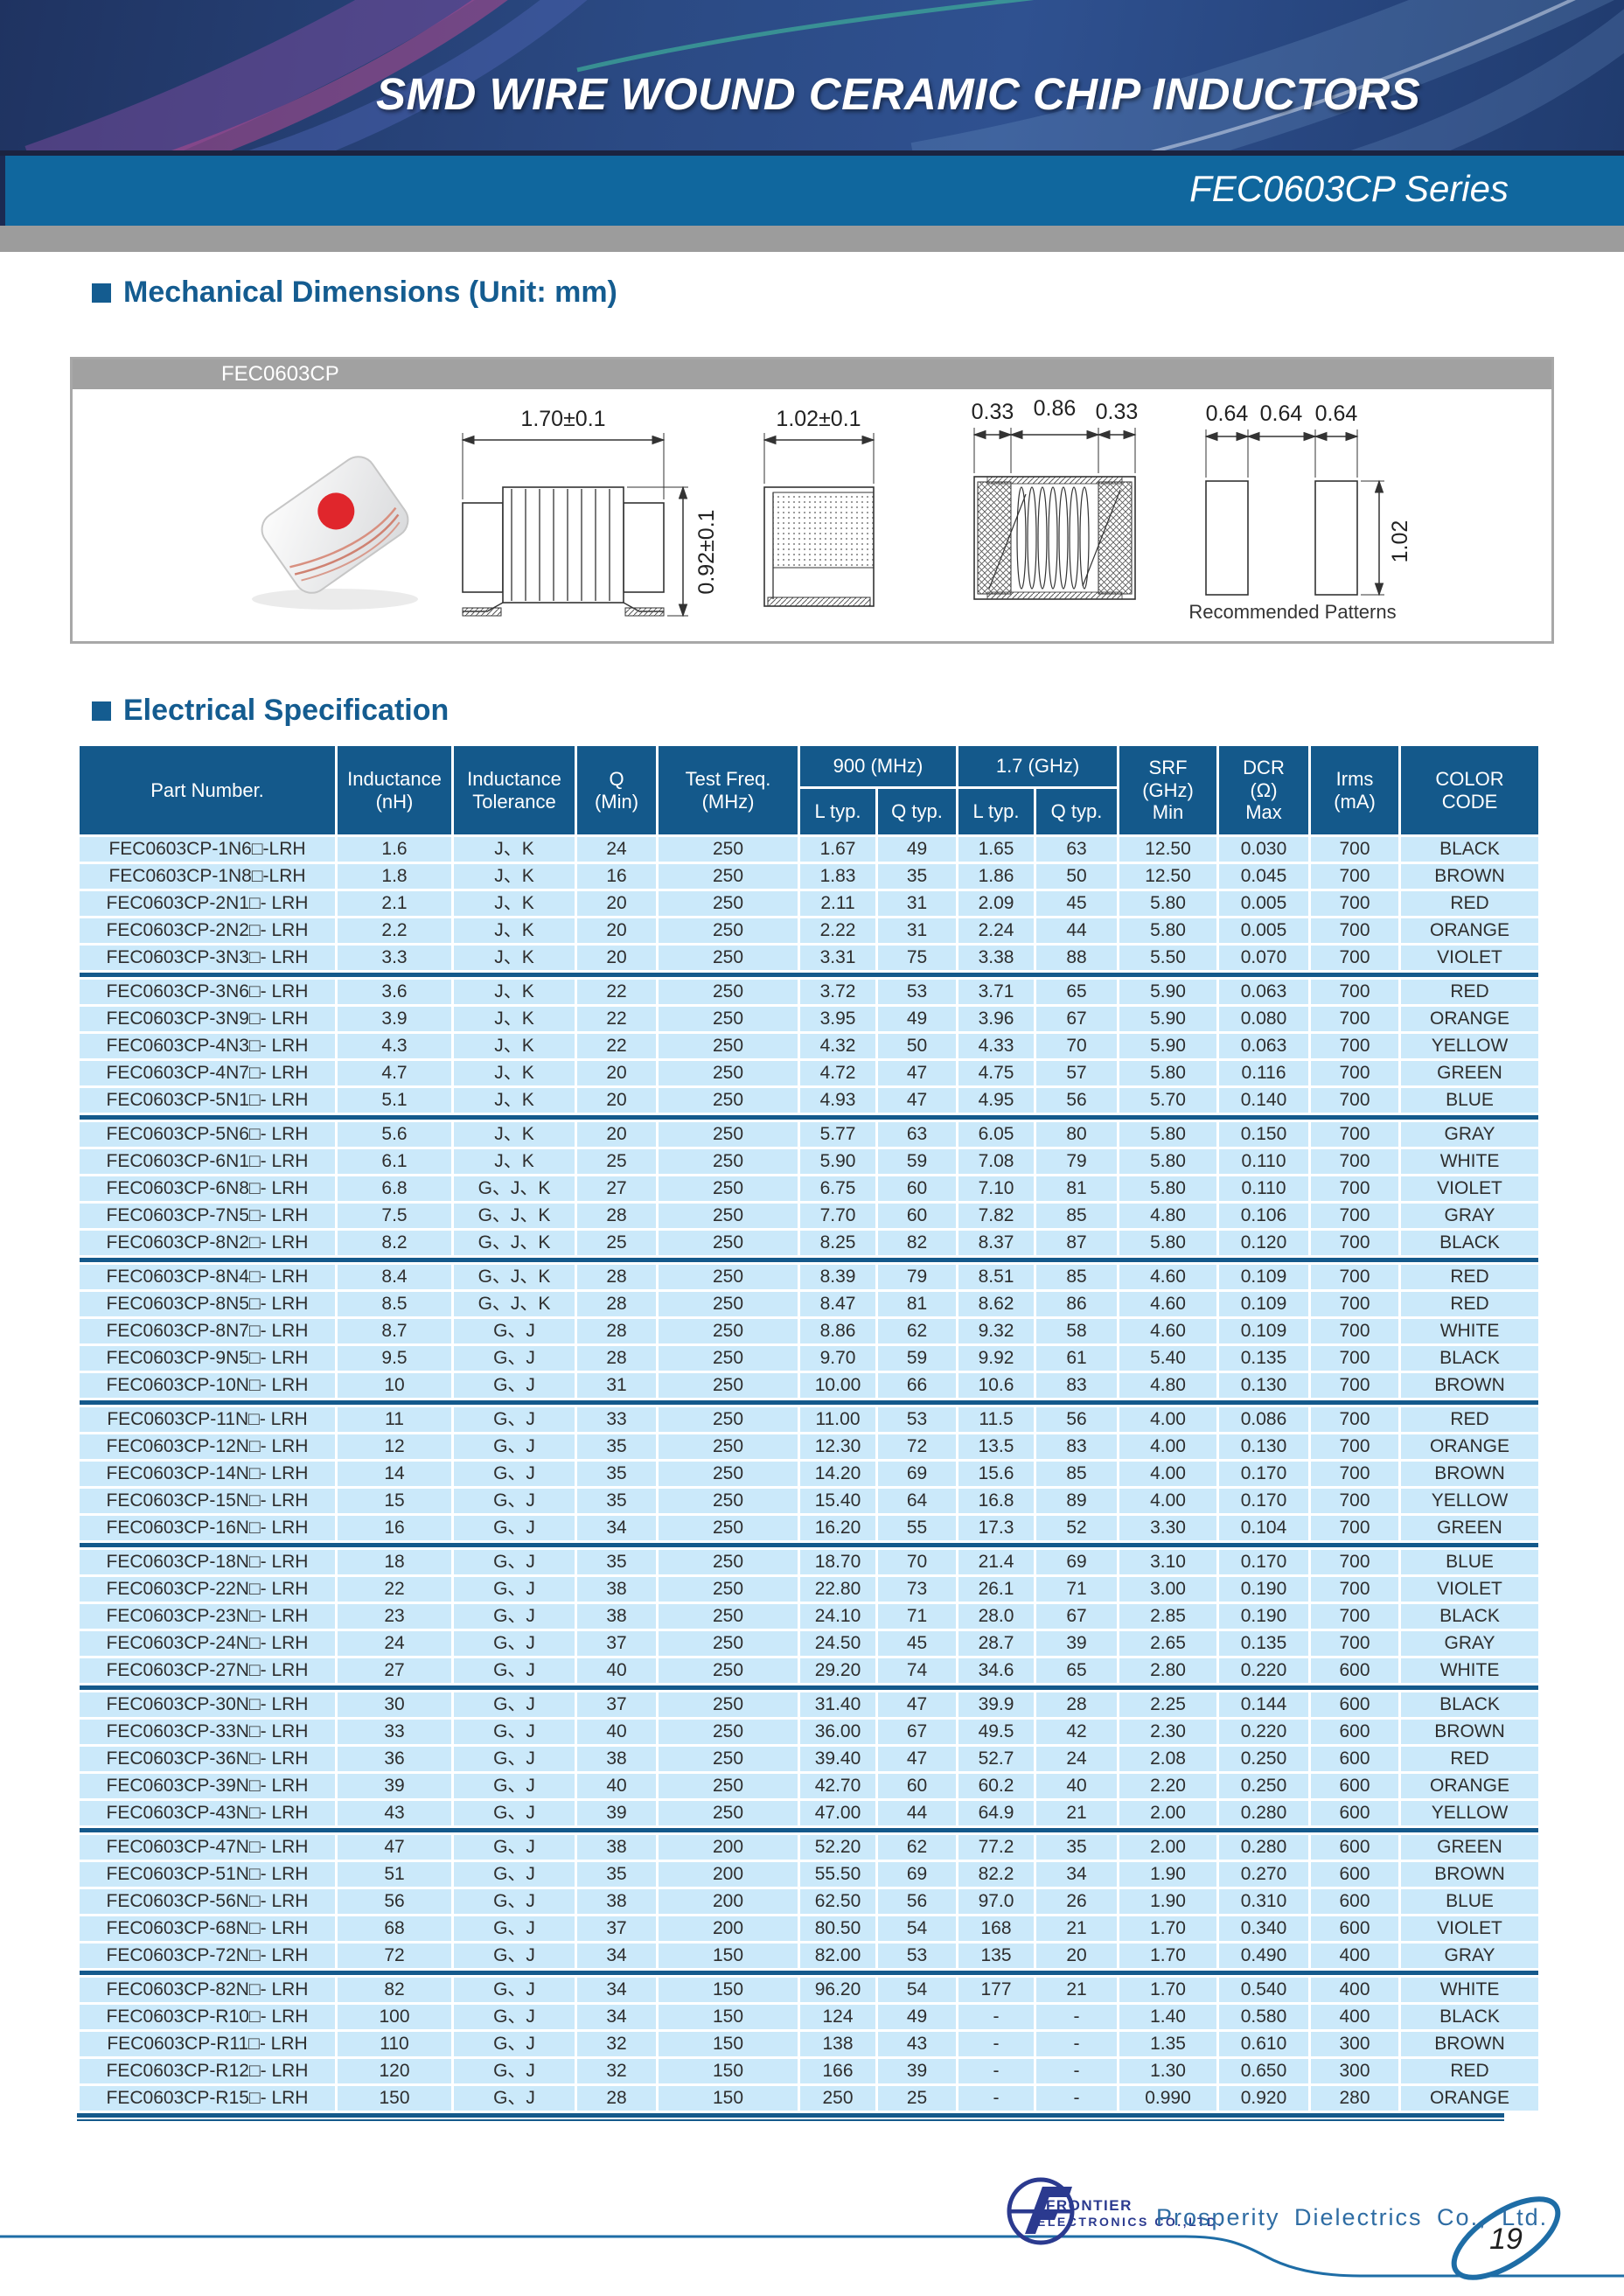 The height and width of the screenshot is (2296, 1624). I want to click on square-bullet-icon, so click(101, 293).